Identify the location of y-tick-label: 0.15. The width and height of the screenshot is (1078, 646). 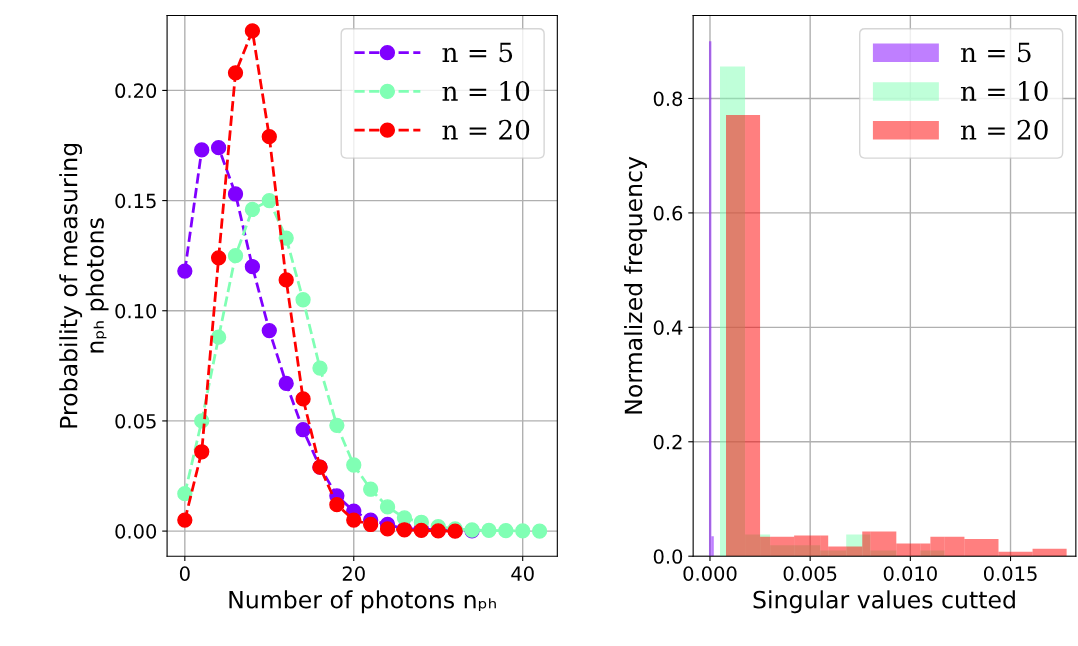
(135, 201).